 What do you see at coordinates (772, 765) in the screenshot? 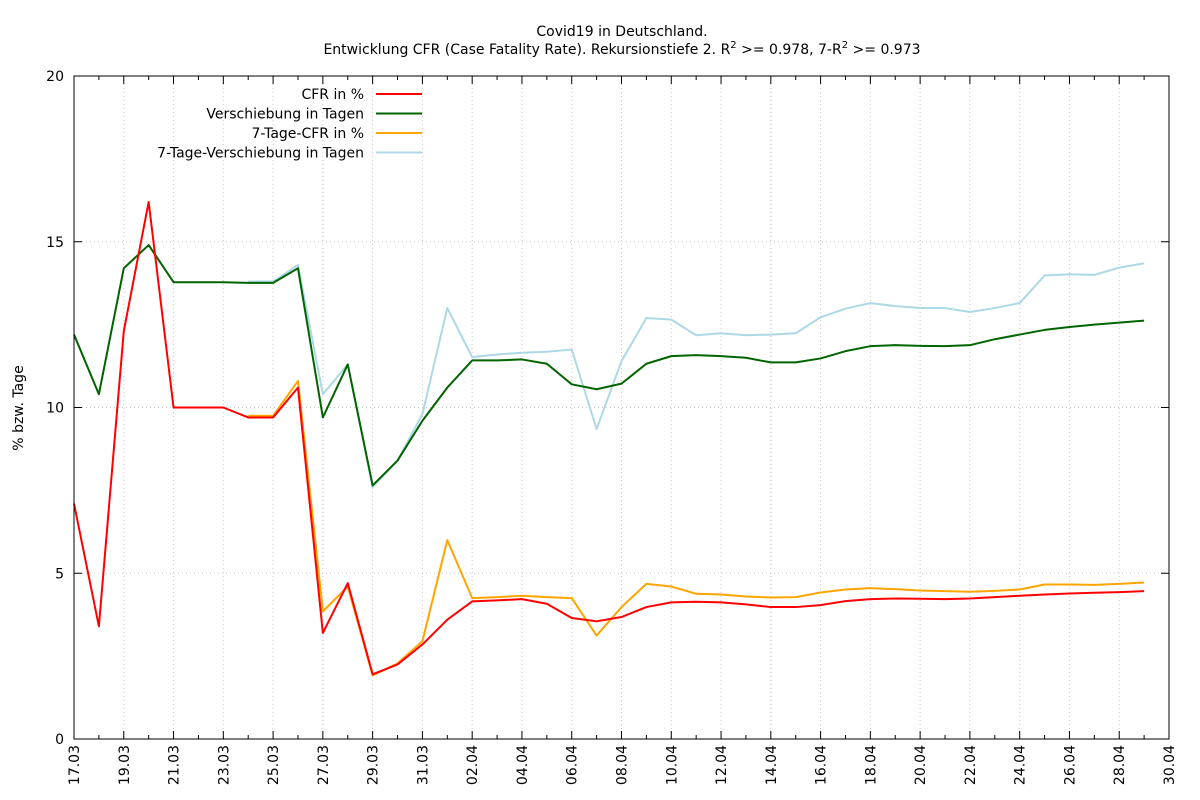
I see `x-tick-label: 14.04` at bounding box center [772, 765].